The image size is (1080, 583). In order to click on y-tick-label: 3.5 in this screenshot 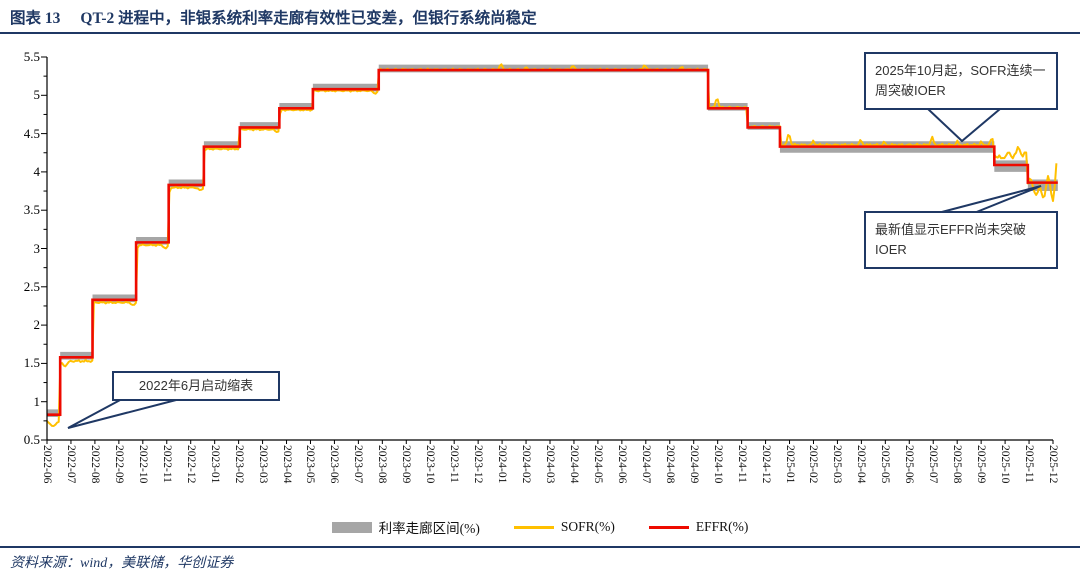, I will do `click(31, 210)`.